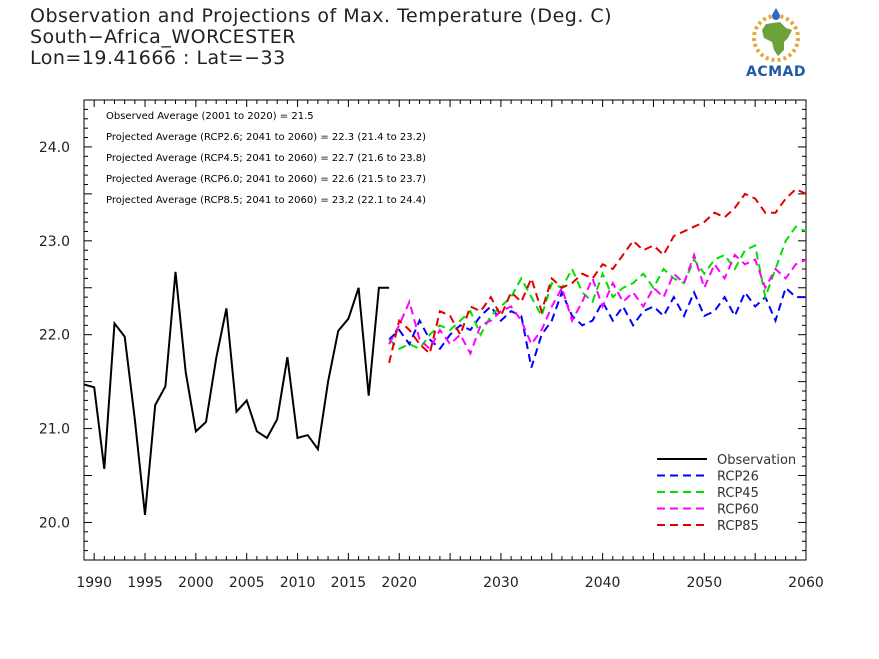 The height and width of the screenshot is (659, 879). Describe the element at coordinates (704, 583) in the screenshot. I see `x-tick-label: 2050` at that location.